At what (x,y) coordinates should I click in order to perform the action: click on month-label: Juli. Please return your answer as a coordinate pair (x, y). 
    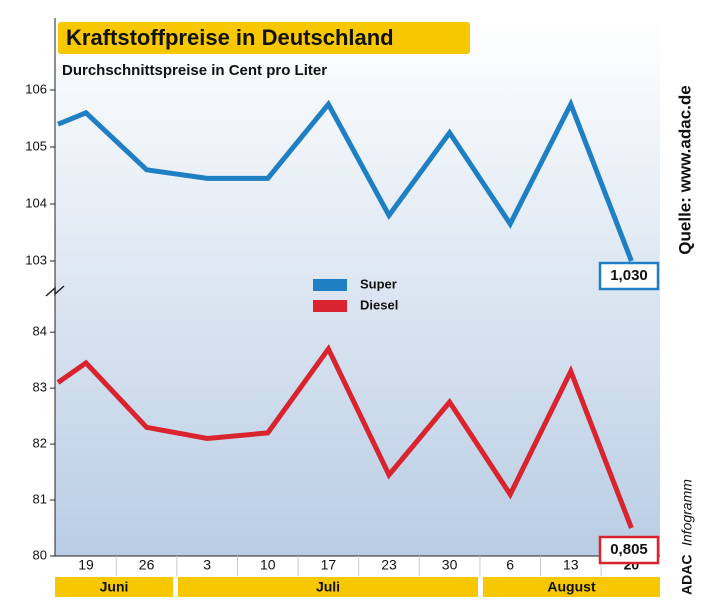
    Looking at the image, I should click on (328, 587).